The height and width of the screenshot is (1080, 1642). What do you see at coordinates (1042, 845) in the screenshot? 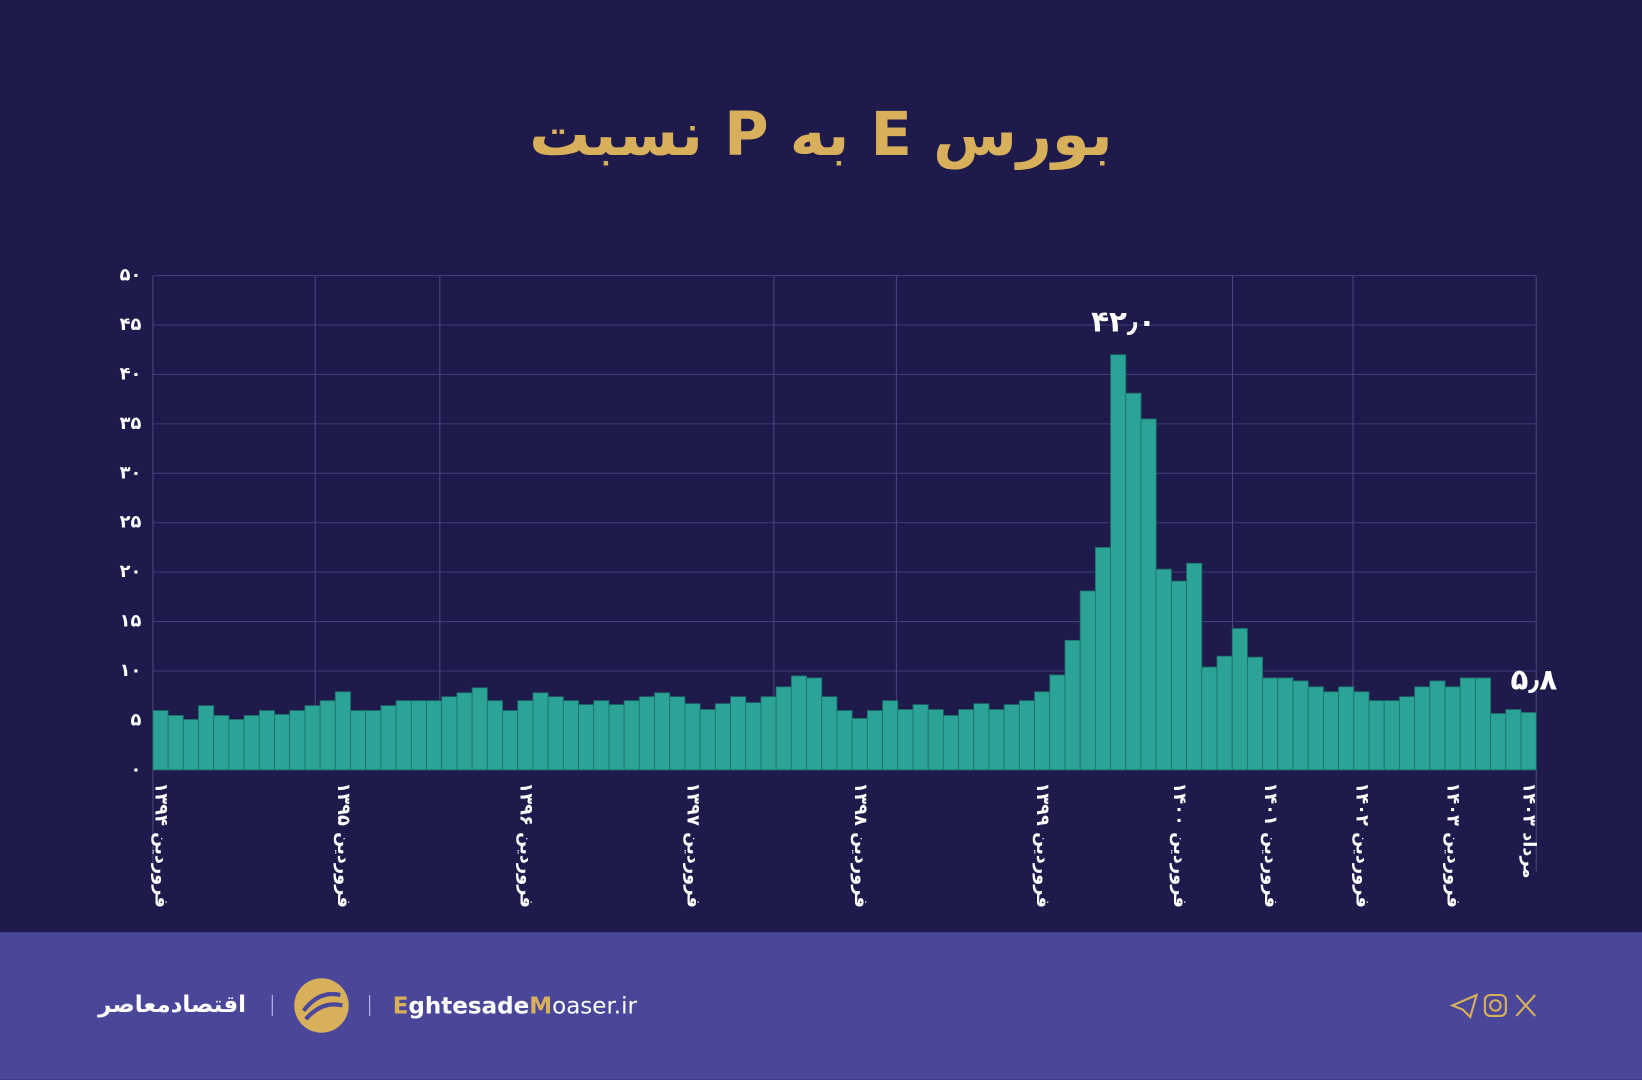
I see `x-tick-label: فروردین ۱۳۹۹` at bounding box center [1042, 845].